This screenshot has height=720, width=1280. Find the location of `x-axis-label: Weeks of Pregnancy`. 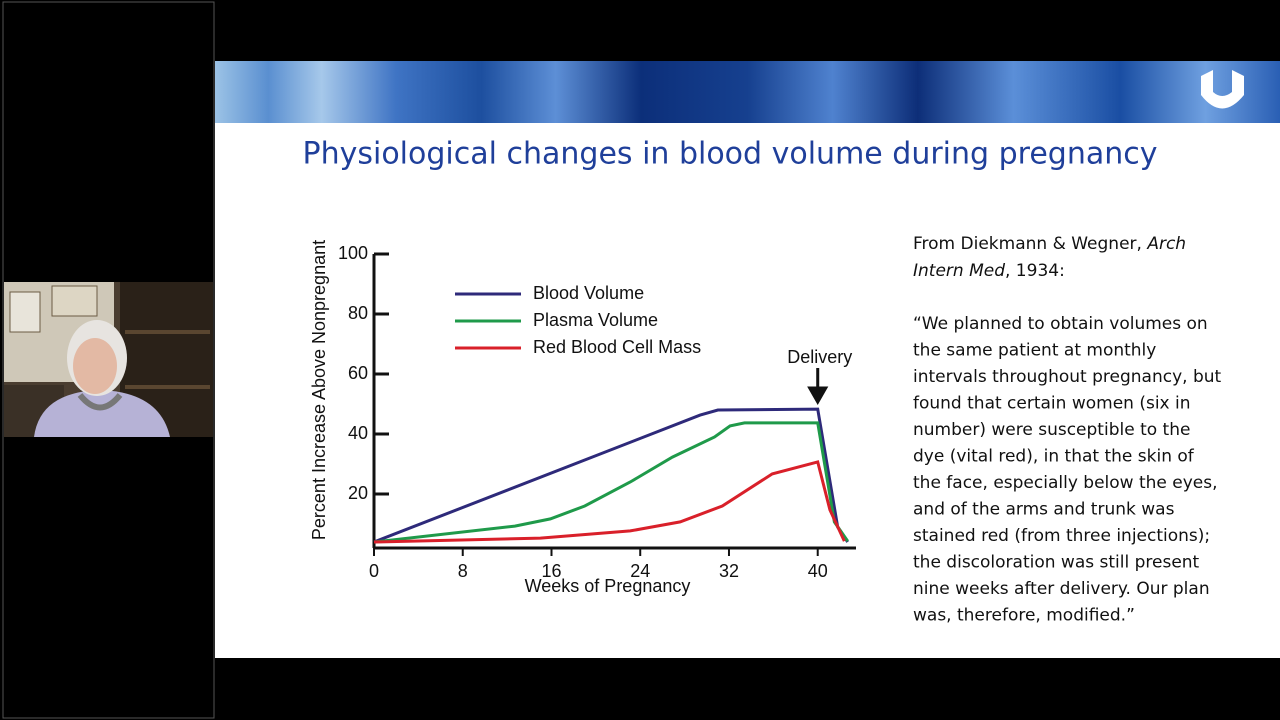

x-axis-label: Weeks of Pregnancy is located at coordinates (608, 586).